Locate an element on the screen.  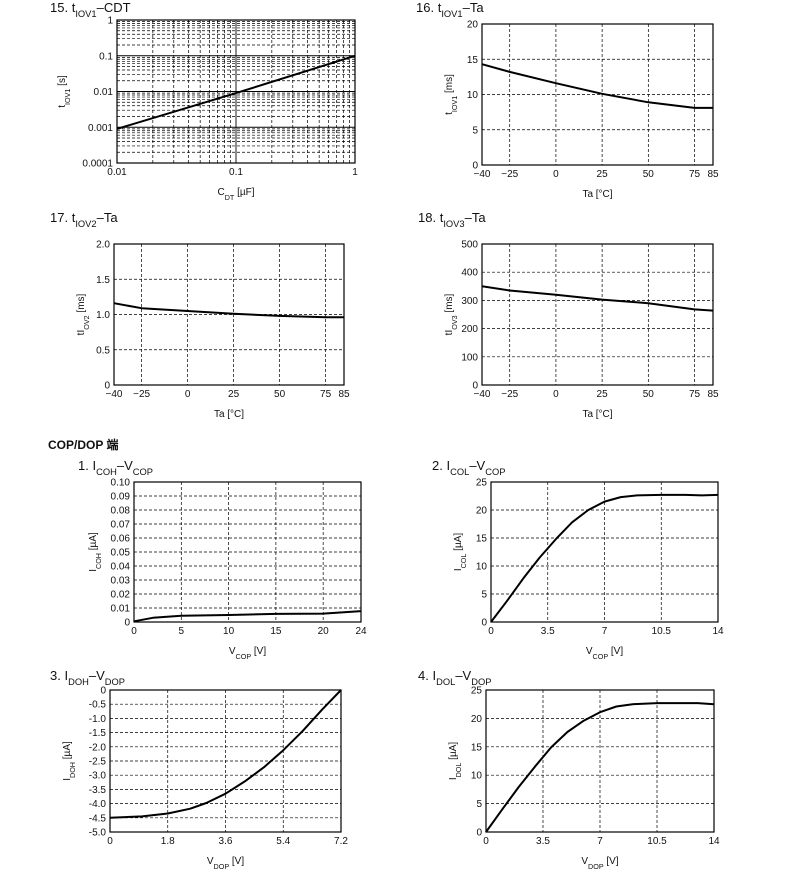
y-tick-label: 0.02 is located at coordinates (121, 595).